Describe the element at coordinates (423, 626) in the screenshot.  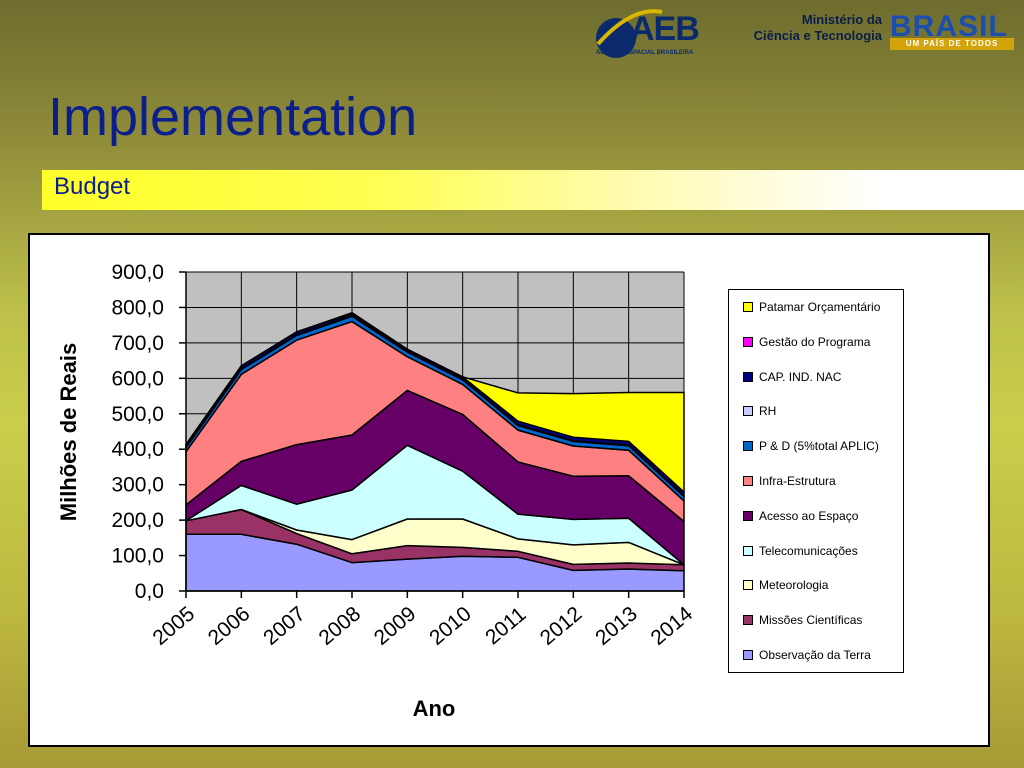
I see `x-tick-labels: 2005 2006 2007 2008 2009 2010 2011 2012 2013 2014` at that location.